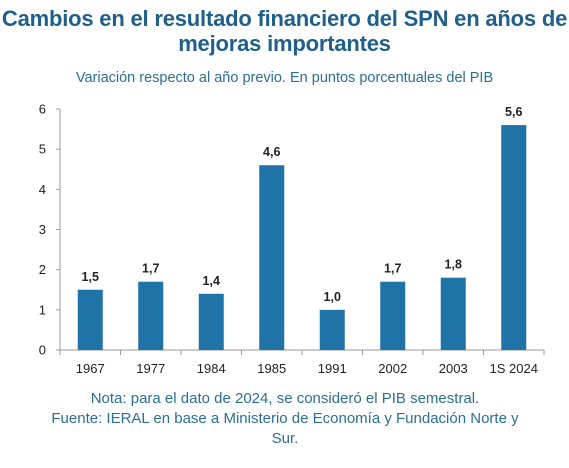 This screenshot has height=468, width=569. Describe the element at coordinates (392, 368) in the screenshot. I see `x-tick-label: 2002` at that location.